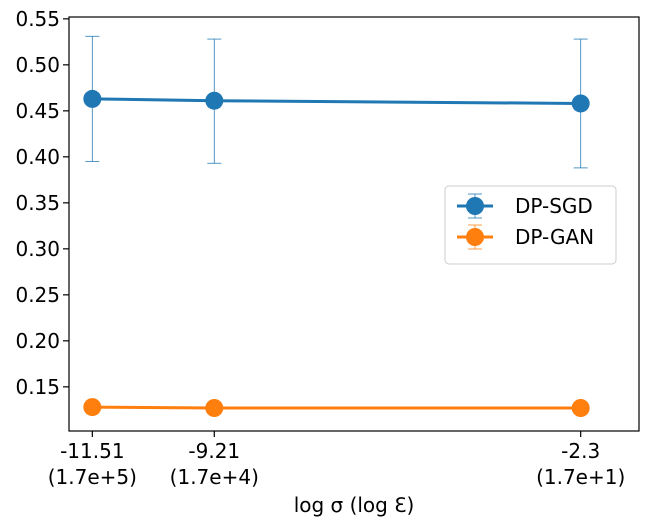  Describe the element at coordinates (37, 387) in the screenshot. I see `y-tick-label: 0.15` at that location.